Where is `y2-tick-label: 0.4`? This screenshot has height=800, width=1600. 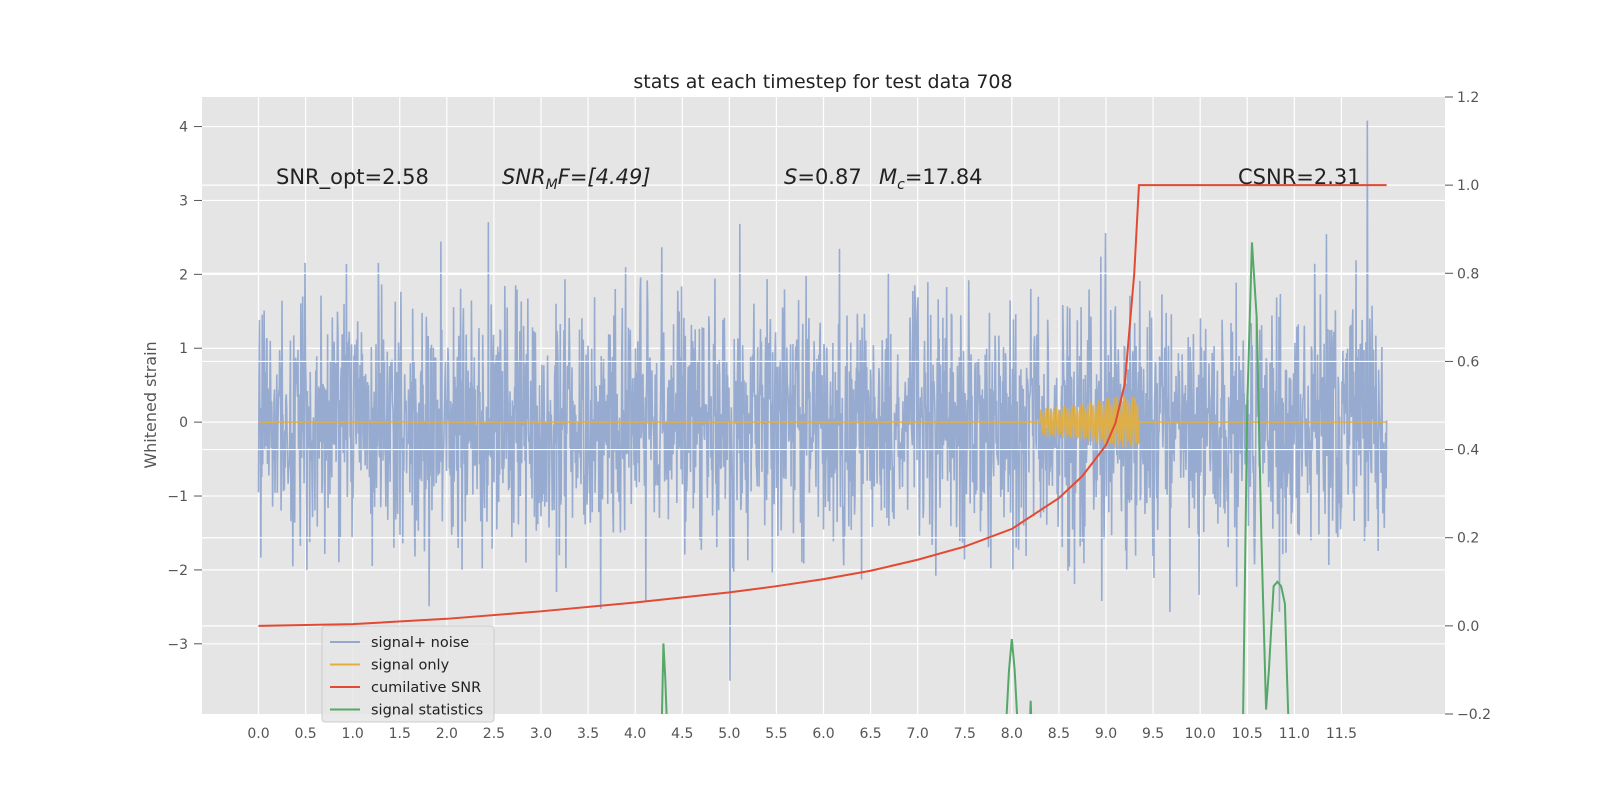 y2-tick-label: 0.4 is located at coordinates (1468, 451).